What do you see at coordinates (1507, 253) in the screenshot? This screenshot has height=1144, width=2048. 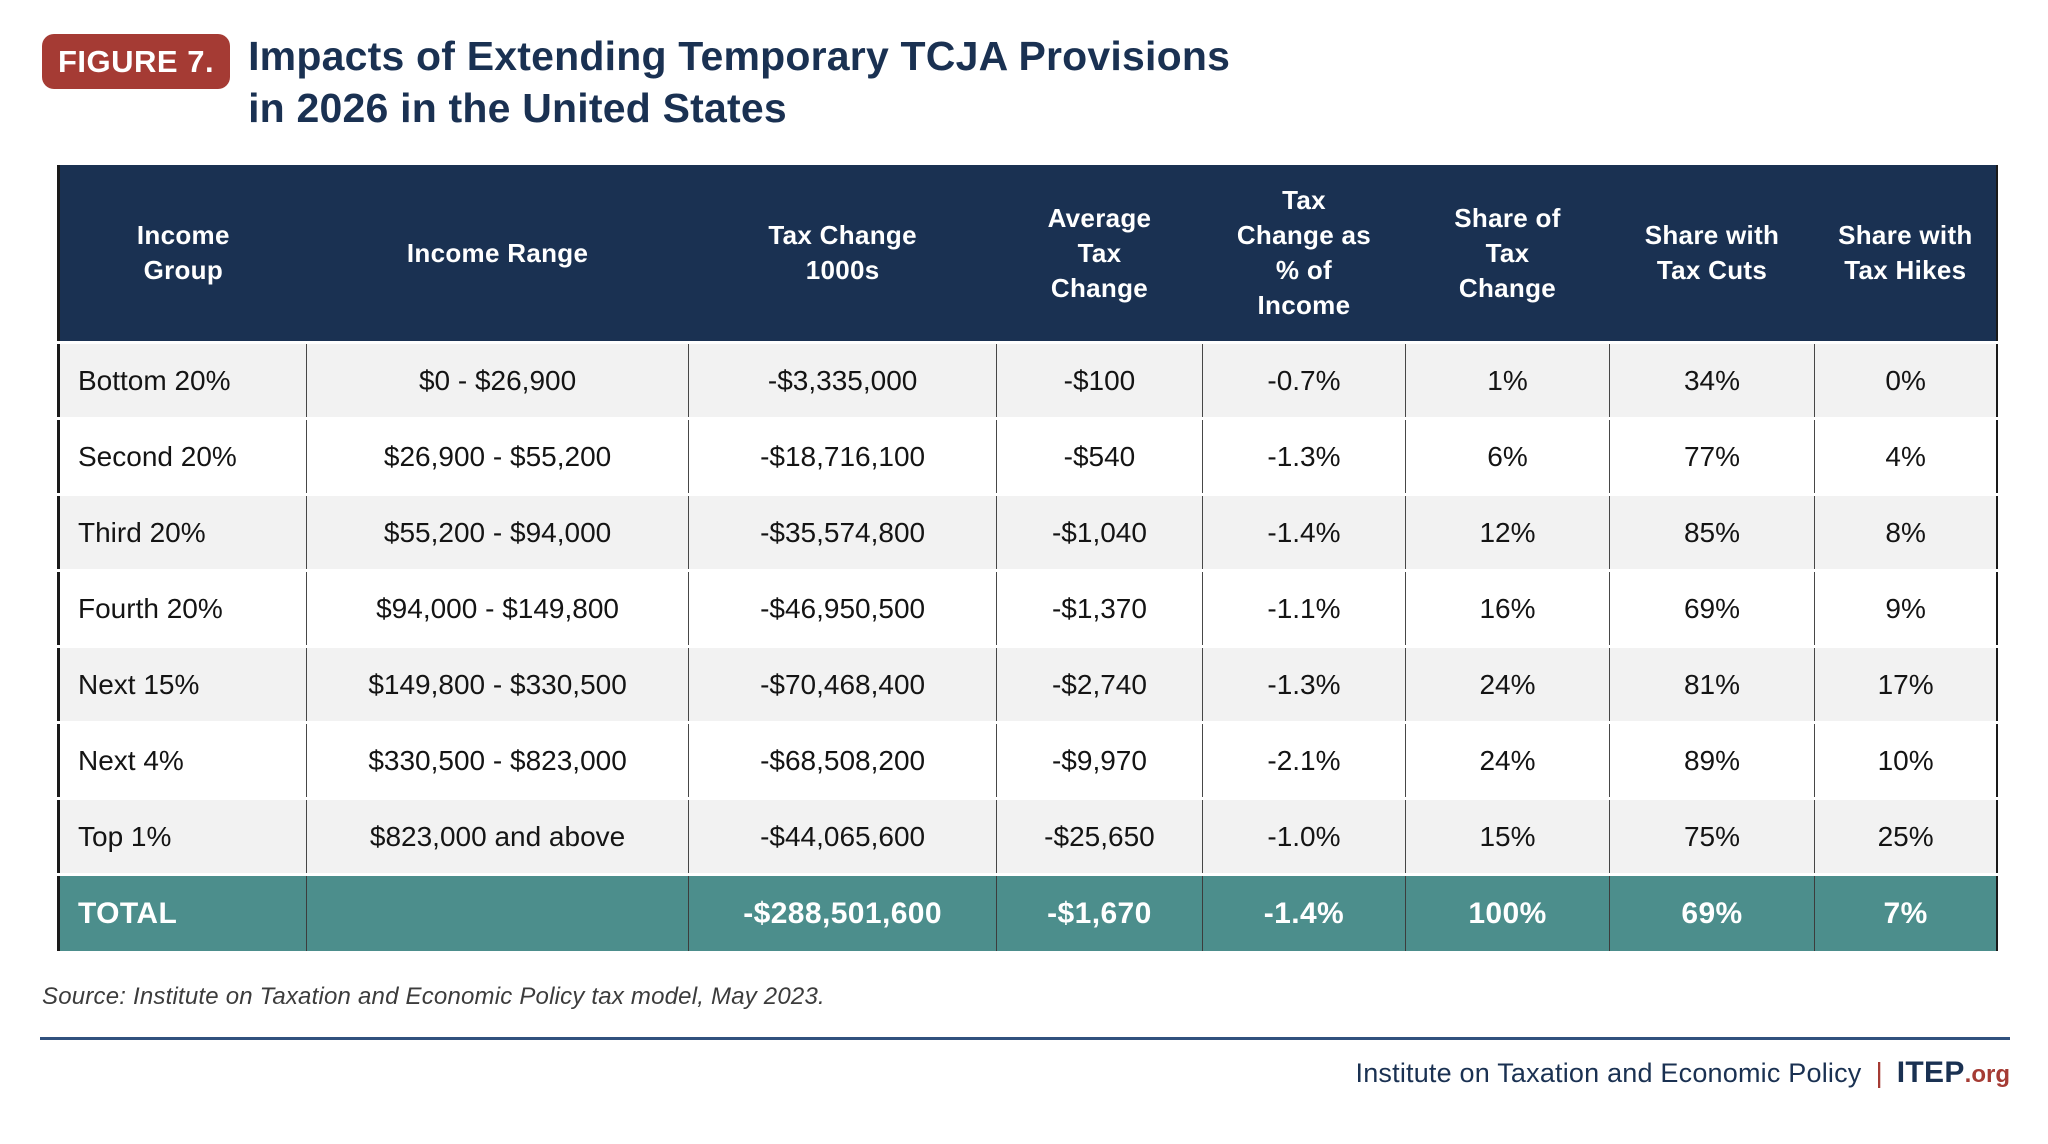 I see `header-cell-5: Share of Tax Change` at bounding box center [1507, 253].